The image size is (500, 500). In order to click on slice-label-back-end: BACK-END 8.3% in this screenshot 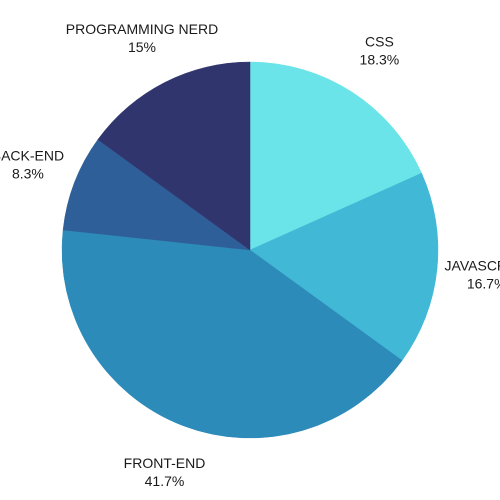, I will do `click(32, 165)`.